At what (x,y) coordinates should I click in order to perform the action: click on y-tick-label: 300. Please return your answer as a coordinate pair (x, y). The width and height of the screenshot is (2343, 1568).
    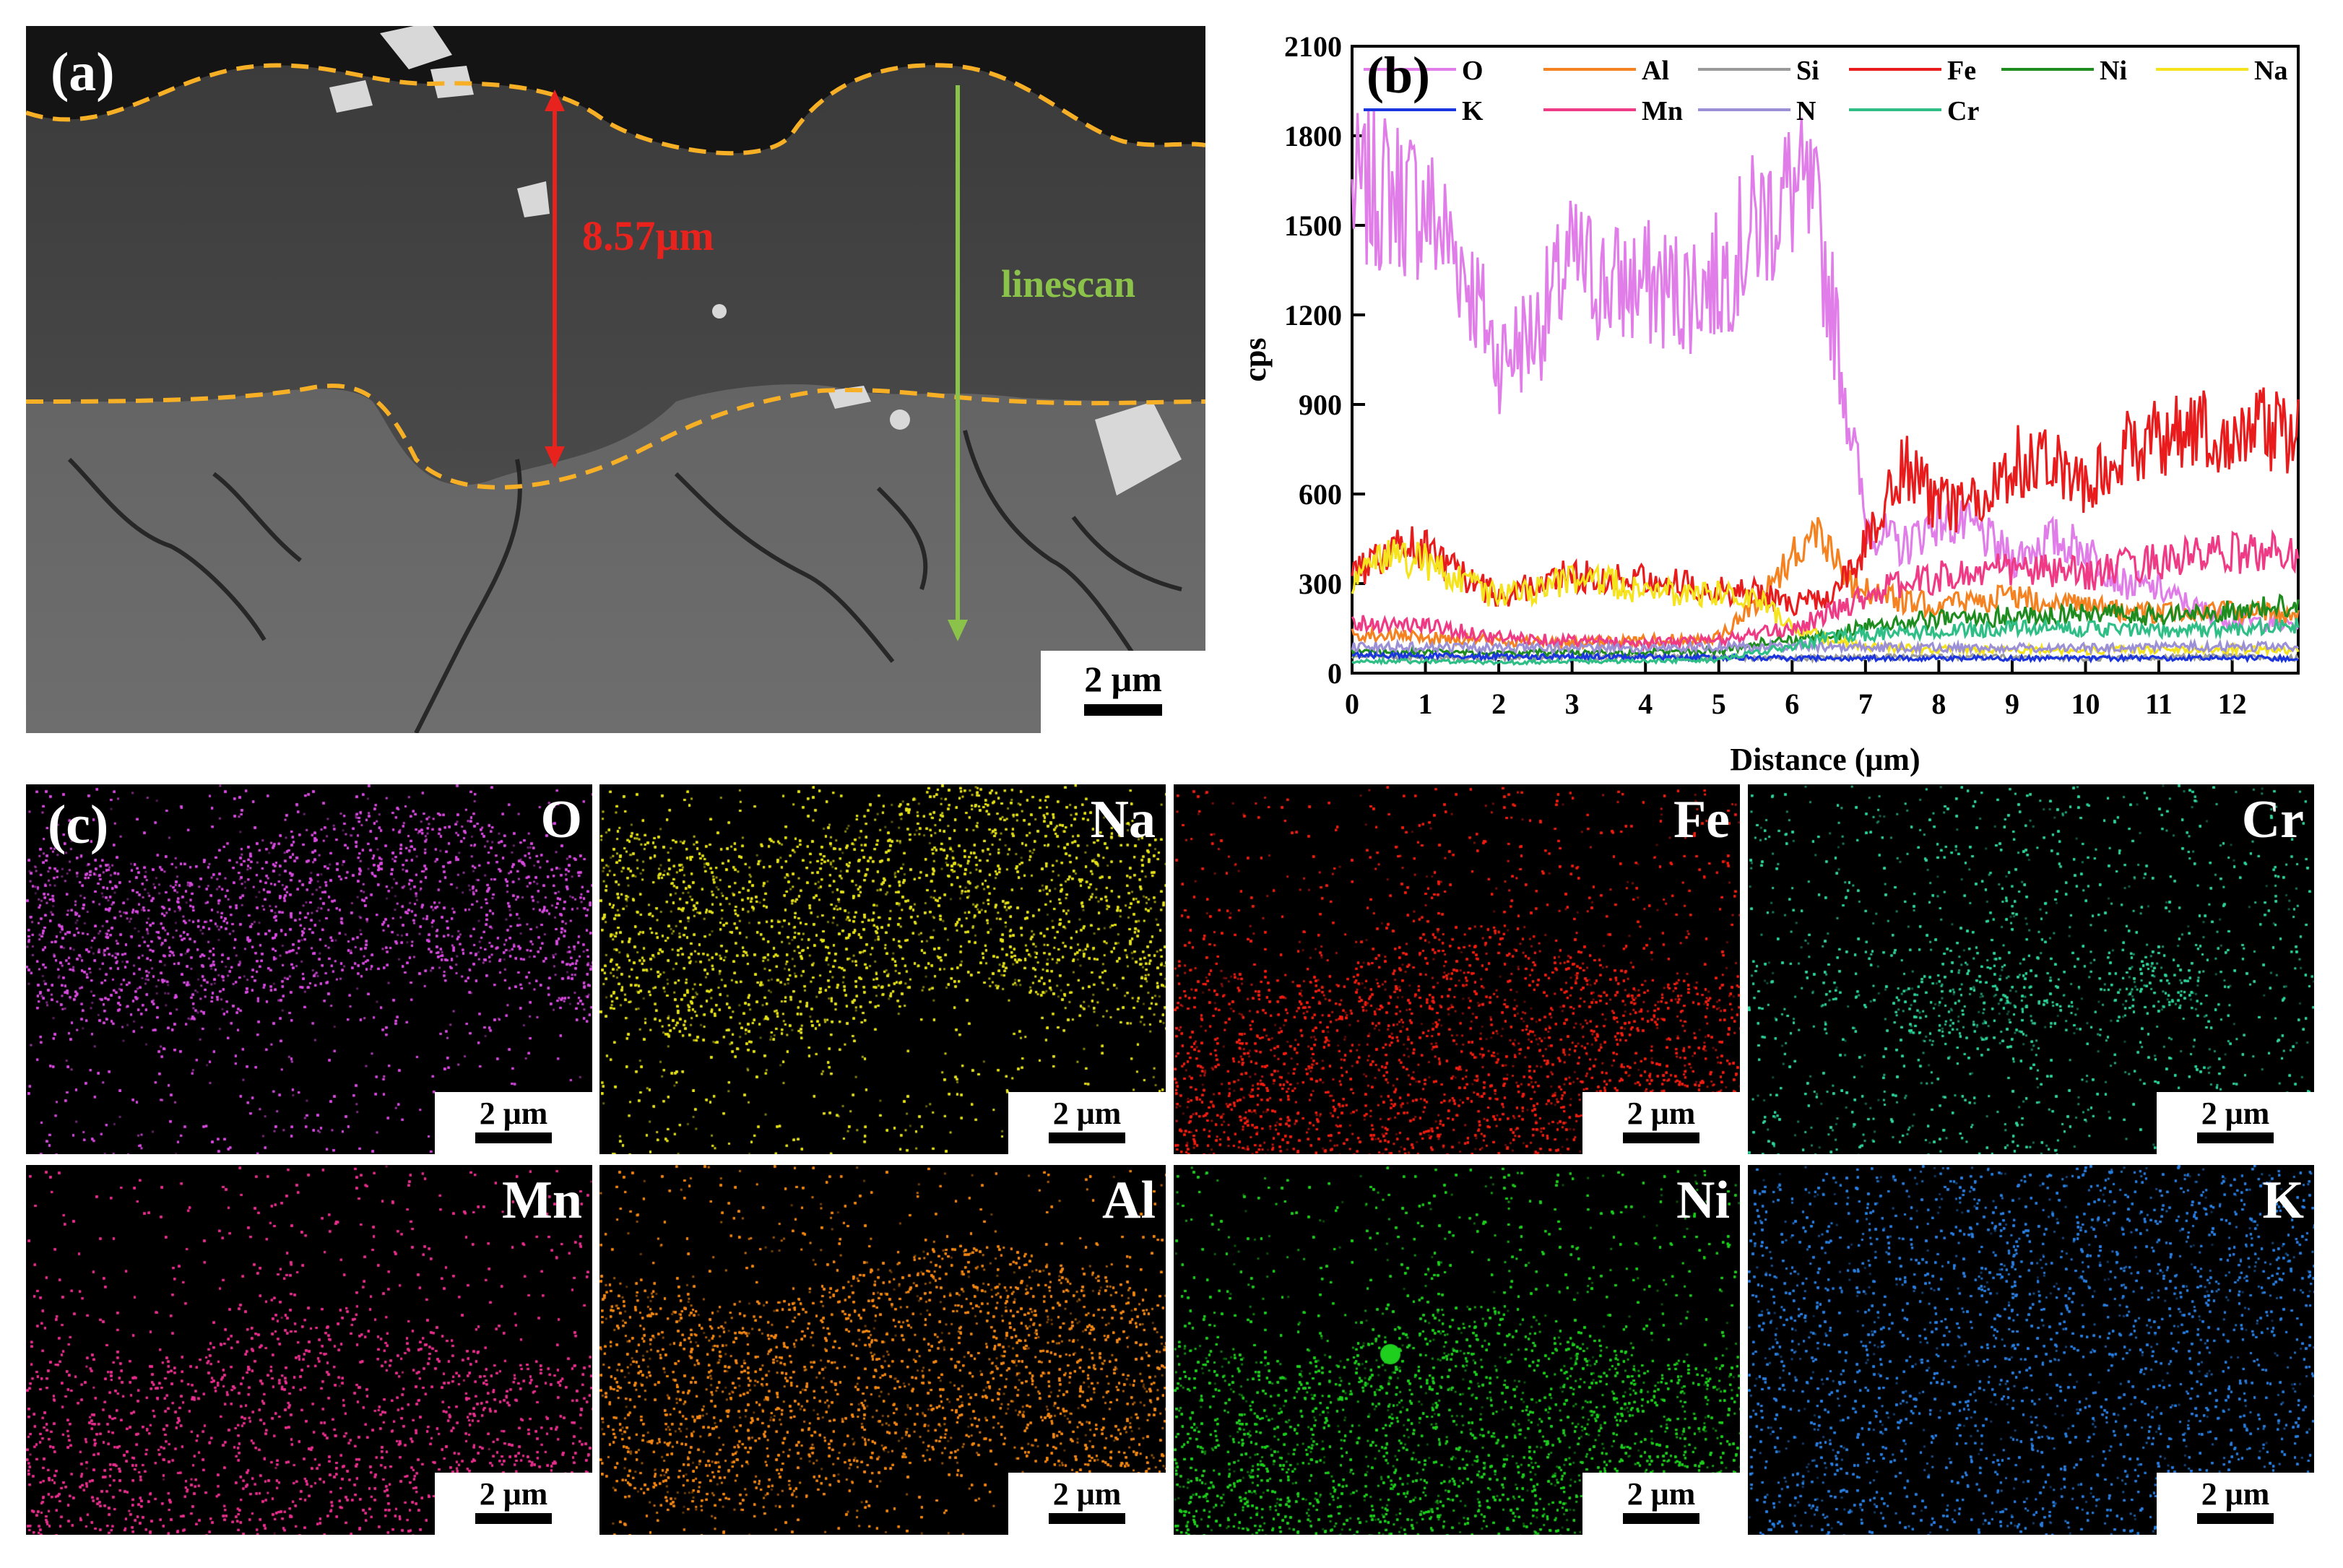
    Looking at the image, I should click on (1320, 584).